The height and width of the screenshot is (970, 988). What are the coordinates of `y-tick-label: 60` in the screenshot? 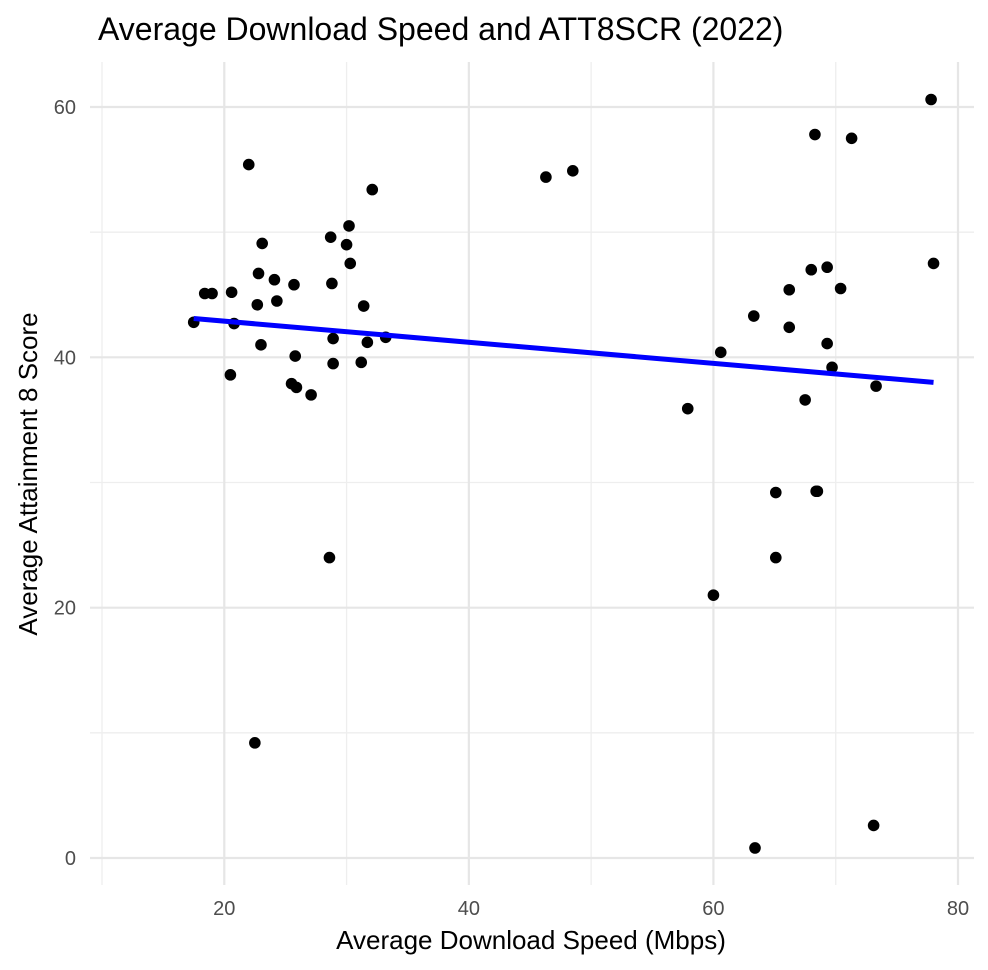 It's located at (65, 108).